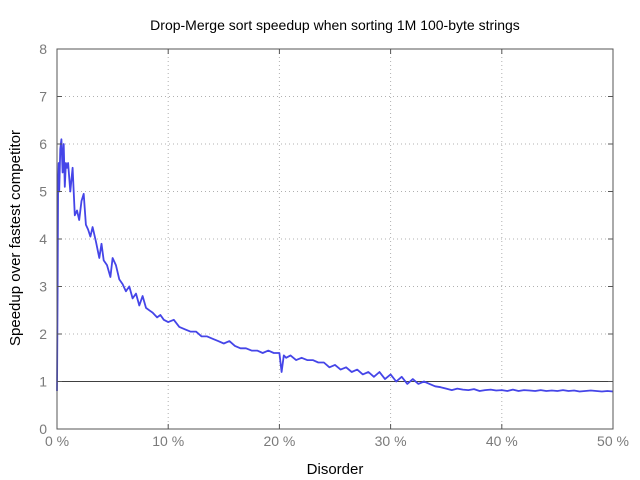 The image size is (640, 480). Describe the element at coordinates (43, 192) in the screenshot. I see `y-tick-label: 5` at that location.